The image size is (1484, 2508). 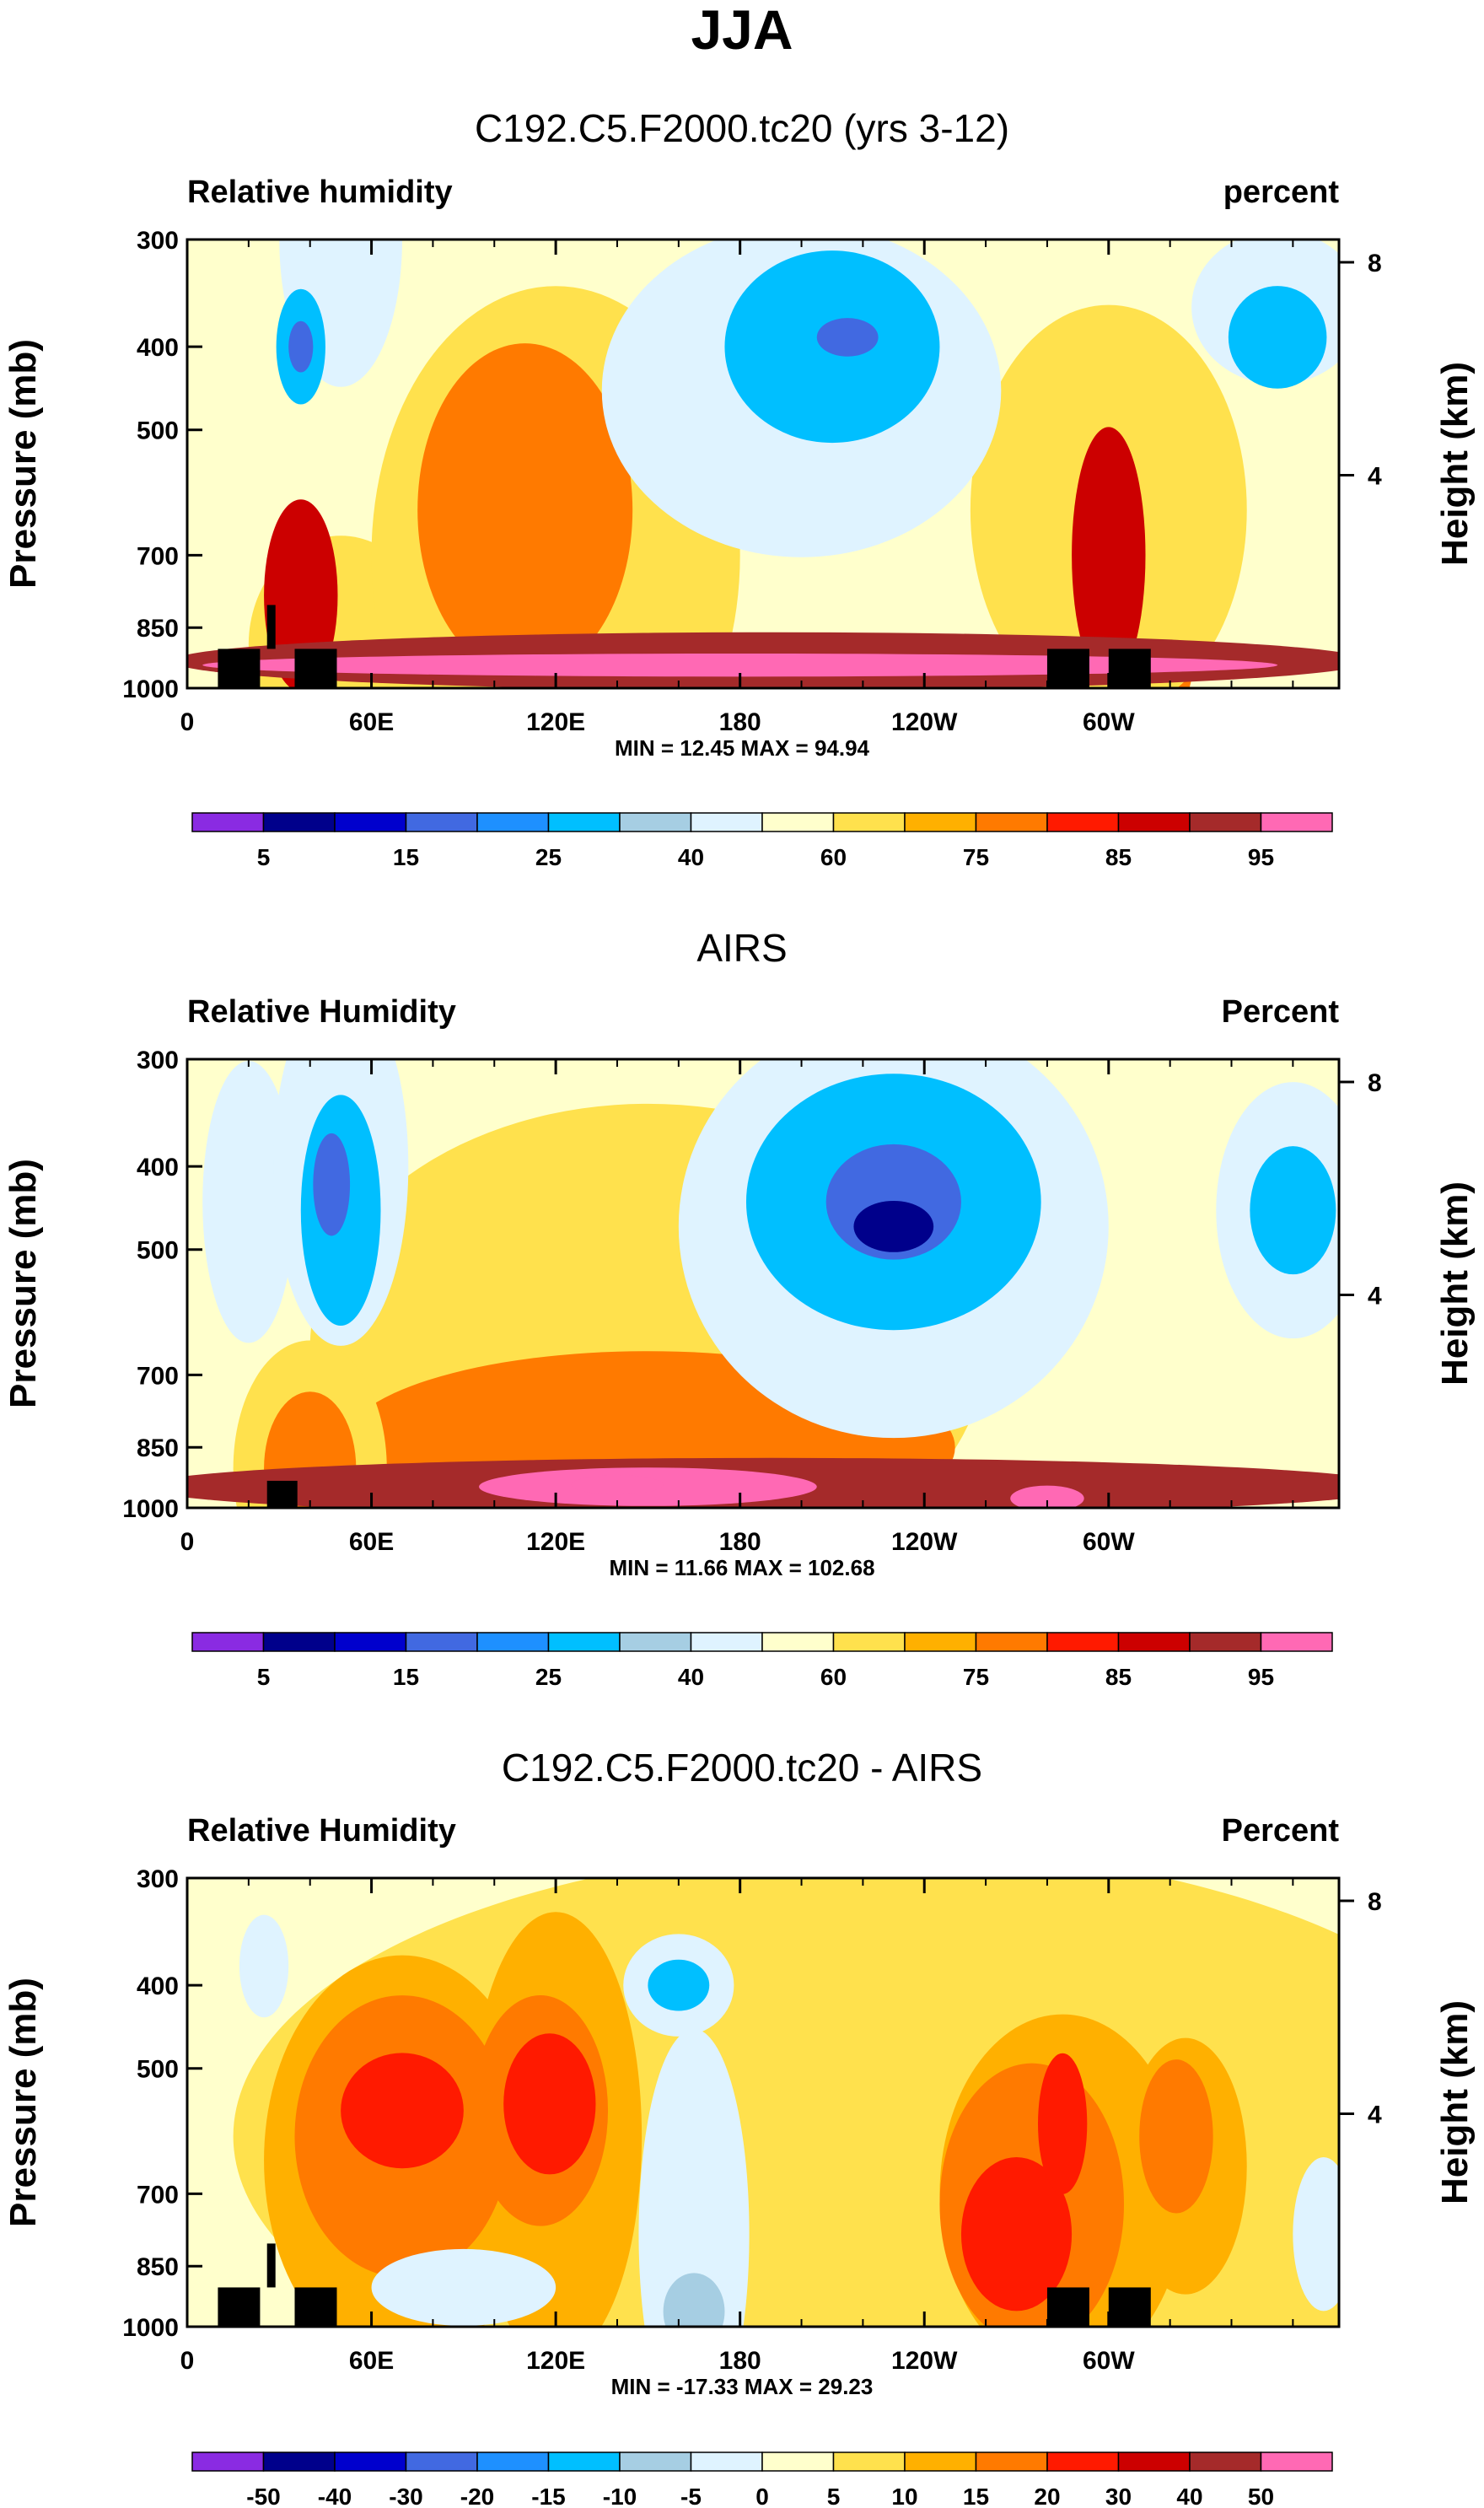 I want to click on panel3-colorbar-label: -50, so click(x=263, y=2496).